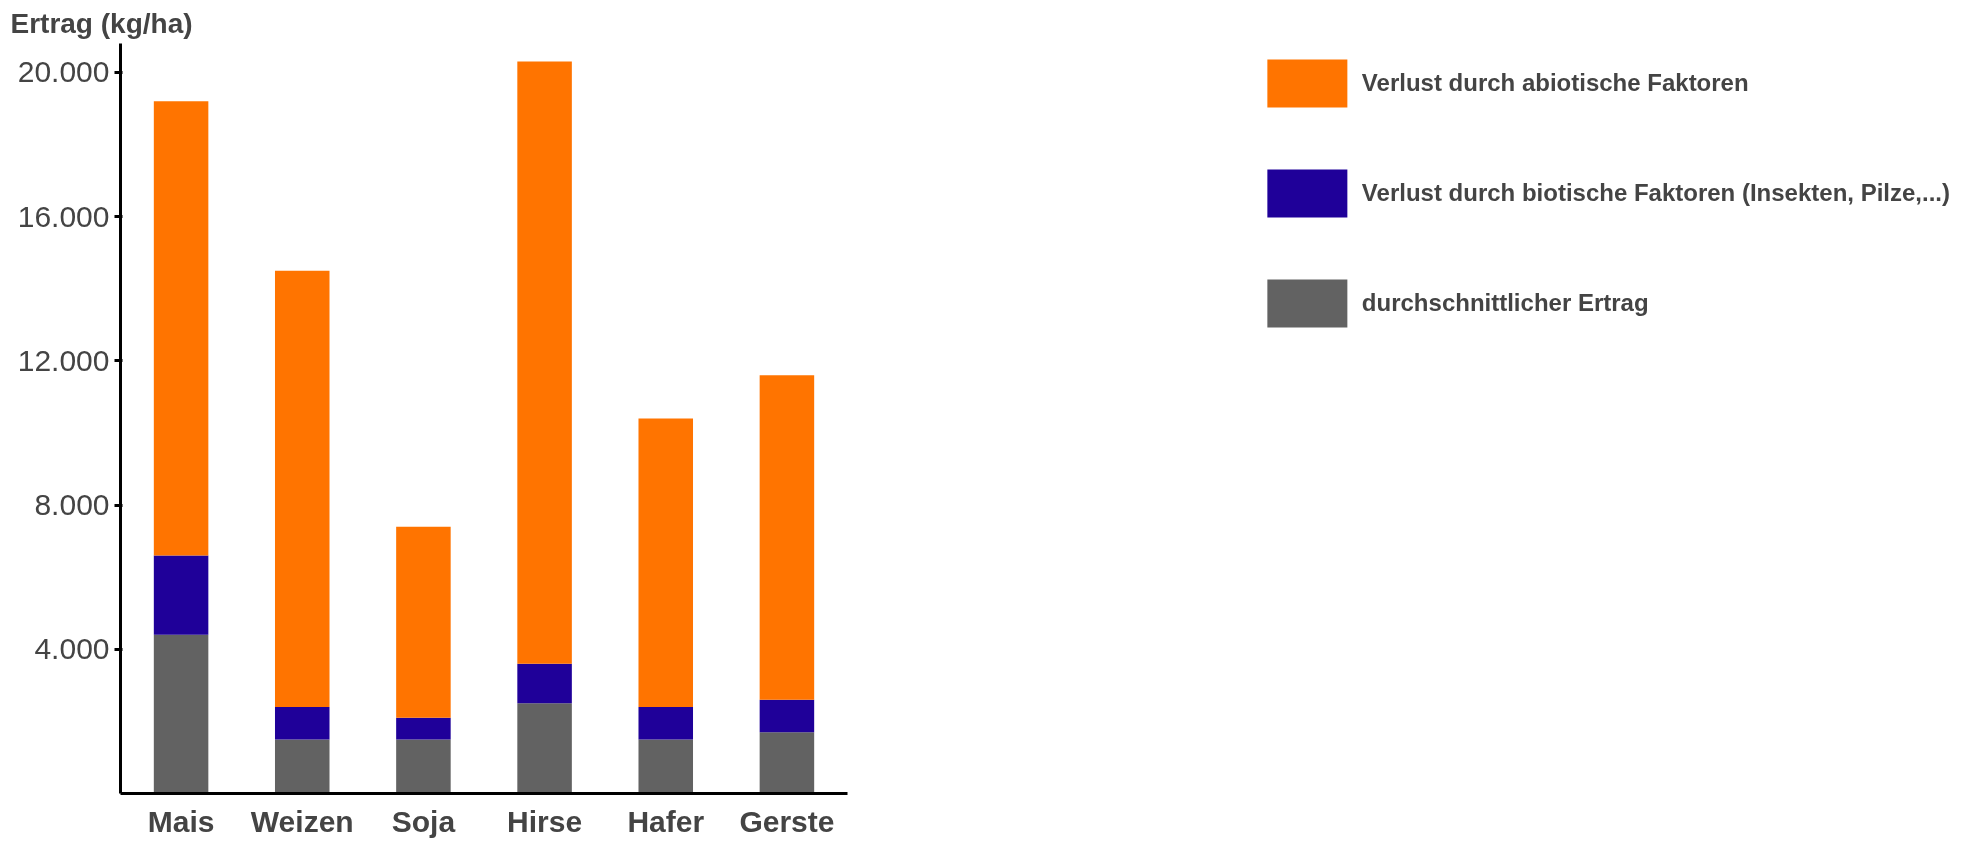 Image resolution: width=1979 pixels, height=850 pixels. Describe the element at coordinates (1555, 83) in the screenshot. I see `legend-label: Verlust durch abiotische Faktoren` at that location.